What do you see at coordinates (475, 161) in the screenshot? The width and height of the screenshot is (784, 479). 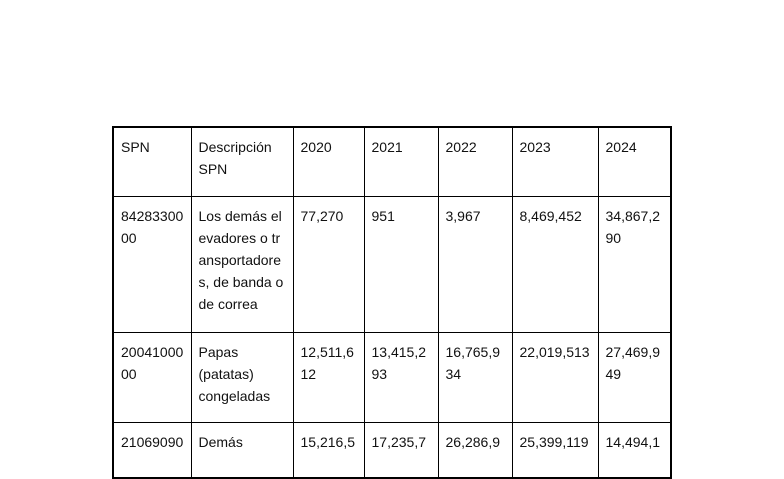 I see `header-cell: 2022` at bounding box center [475, 161].